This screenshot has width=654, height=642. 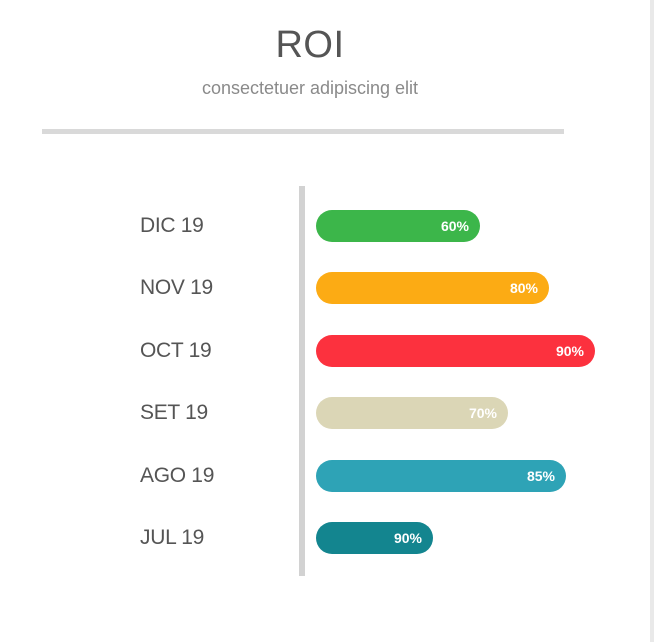 I want to click on bar: 80%, so click(x=432, y=288).